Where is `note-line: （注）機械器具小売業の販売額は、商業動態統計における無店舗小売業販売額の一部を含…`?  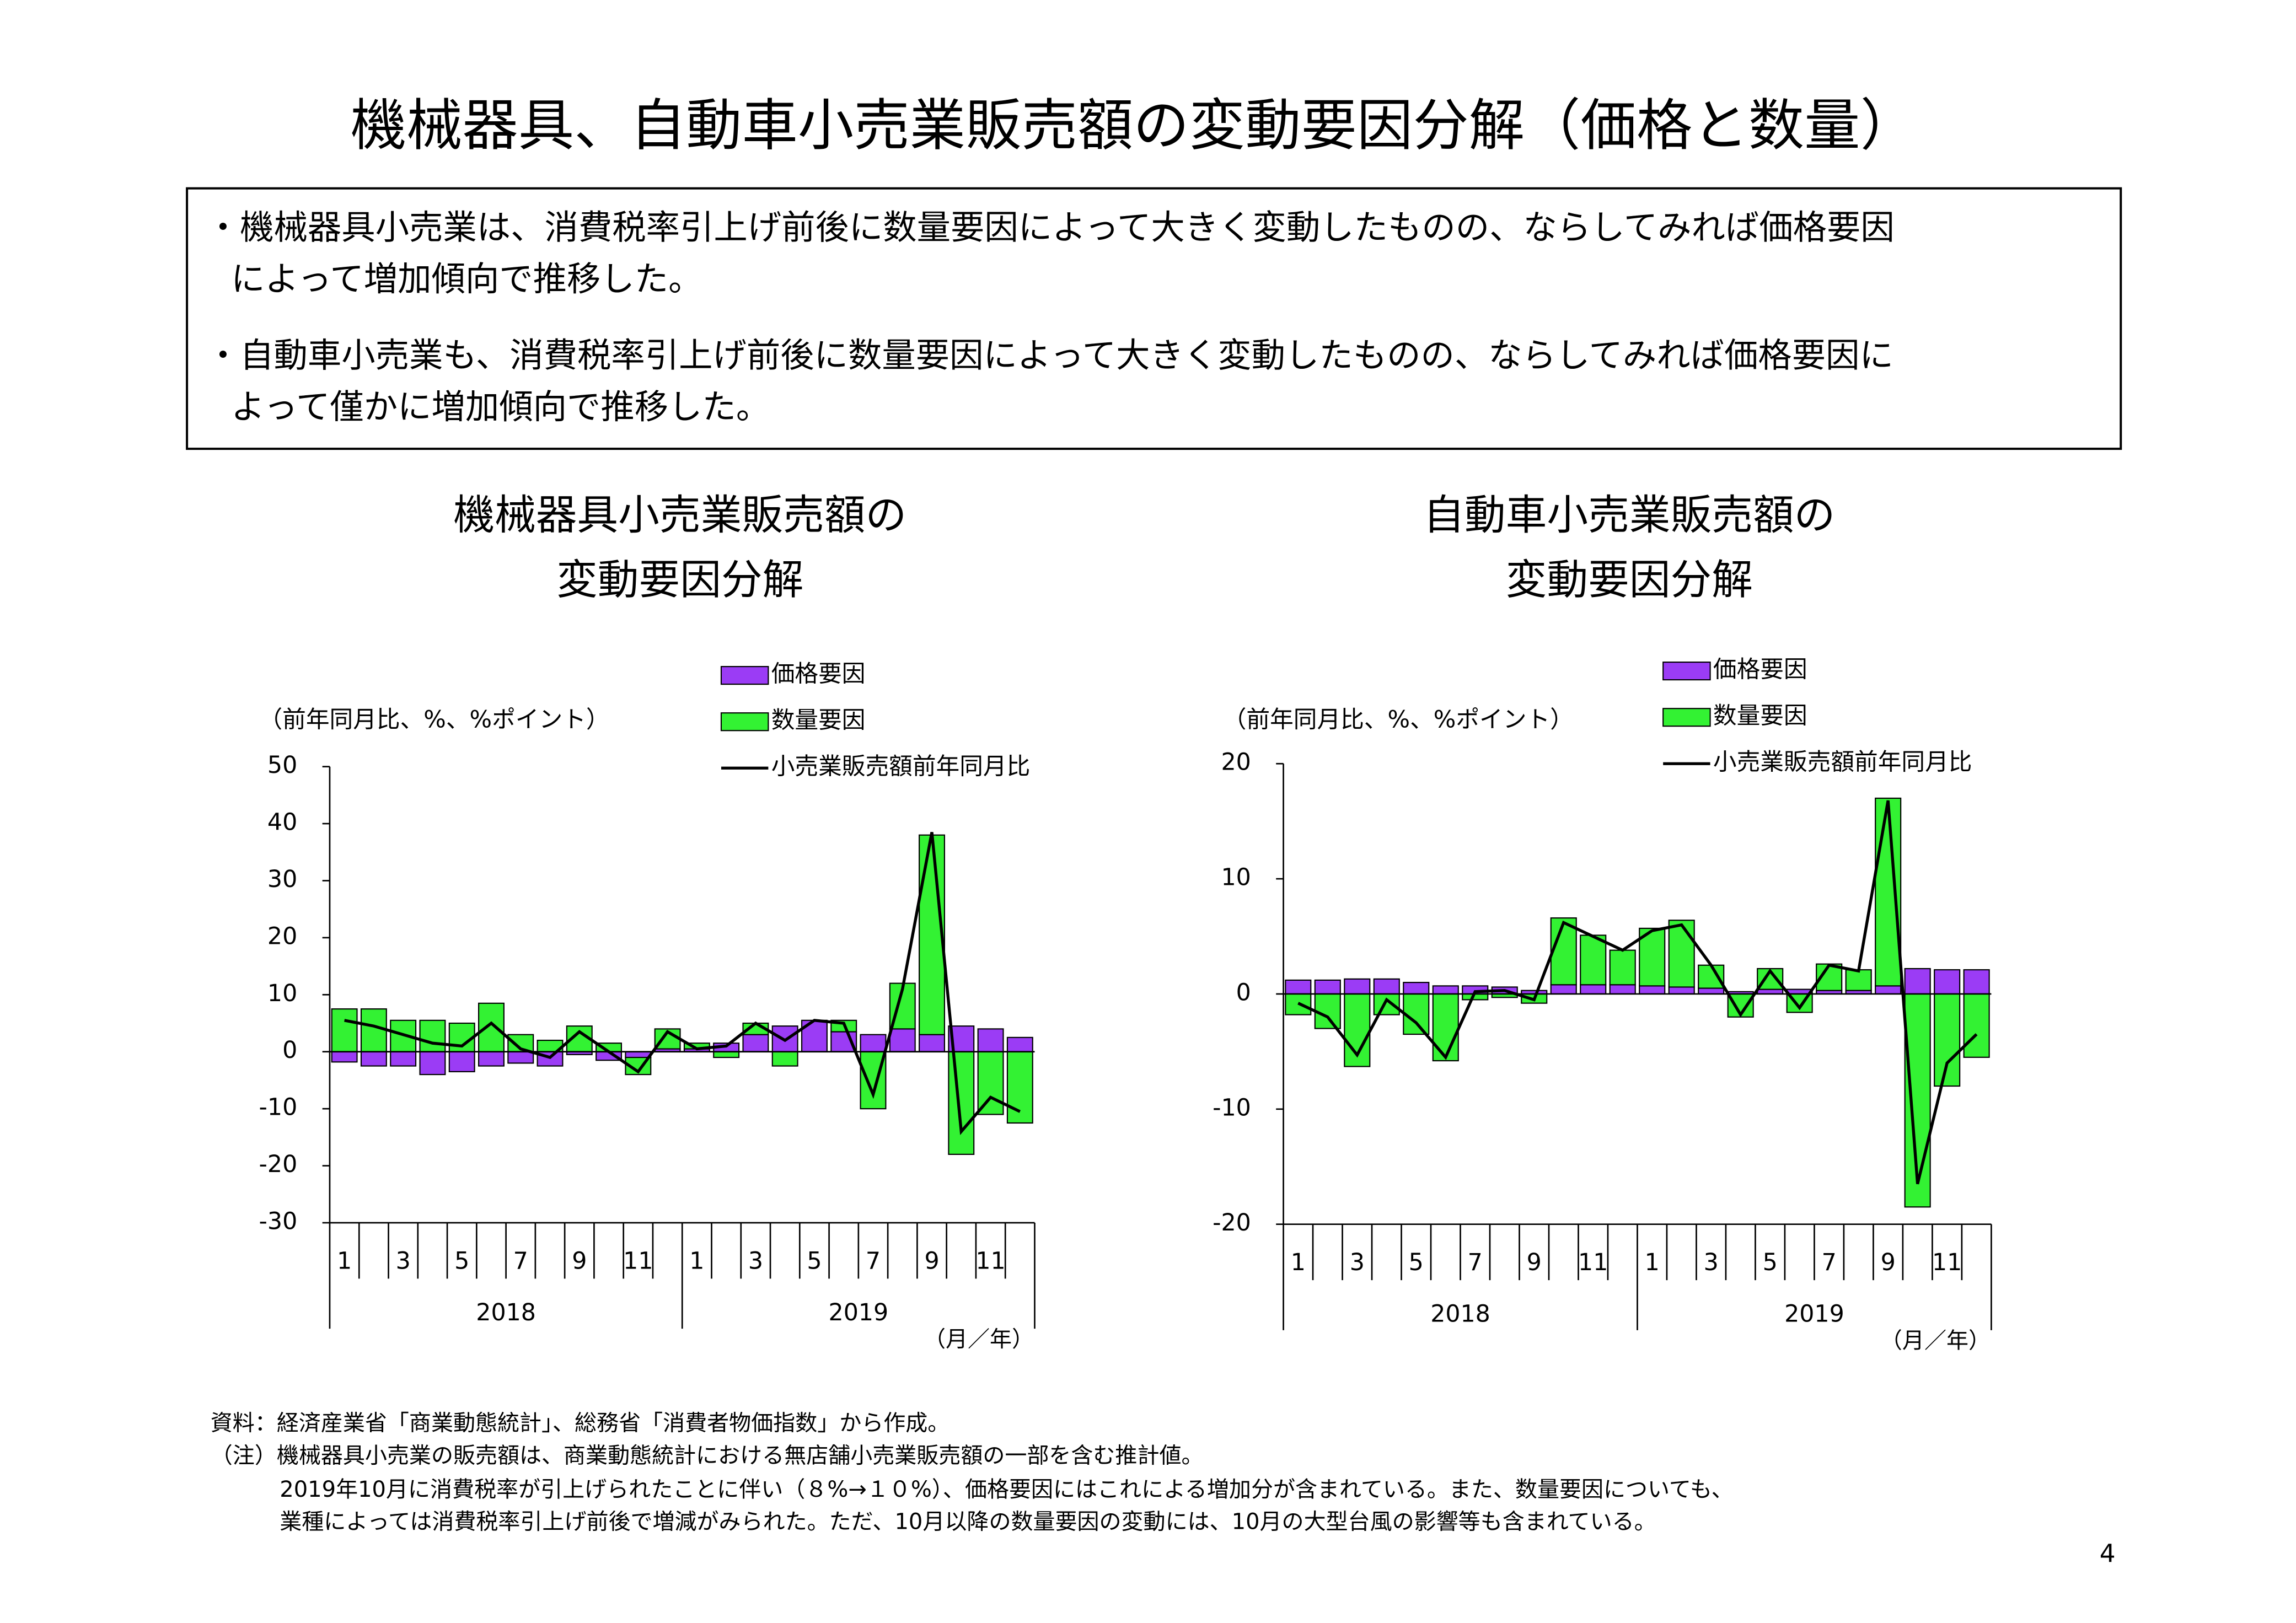
note-line: （注）機械器具小売業の販売額は、商業動態統計における無店舗小売業販売額の一部を含… is located at coordinates (708, 1455).